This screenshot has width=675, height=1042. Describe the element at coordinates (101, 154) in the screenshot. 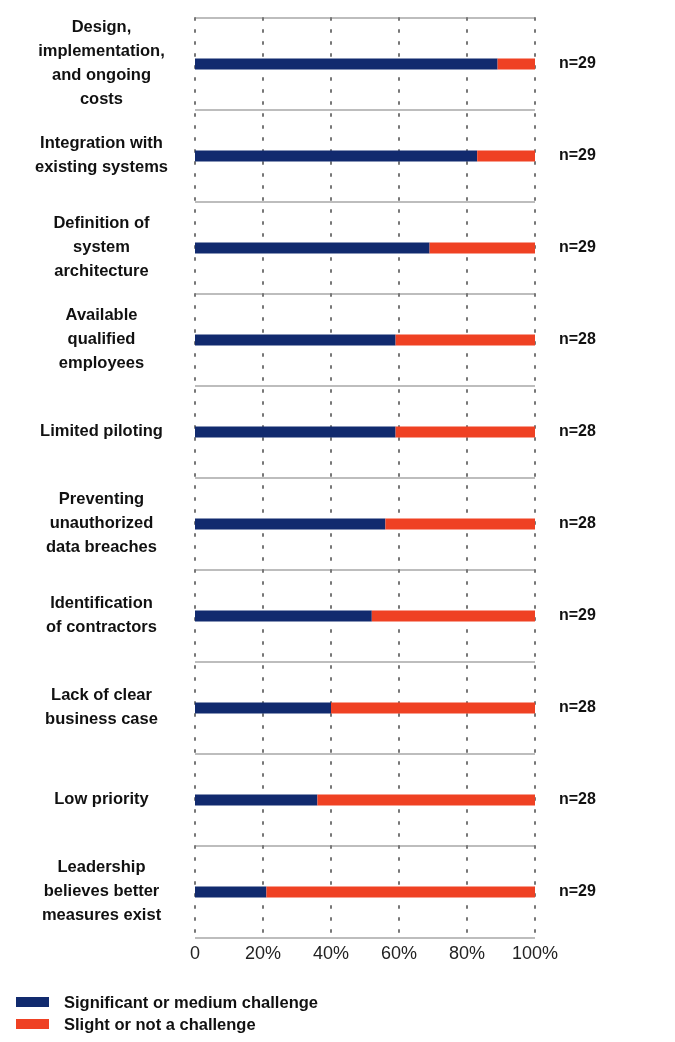

I see `y-tick-label: Integration with existing systems` at that location.